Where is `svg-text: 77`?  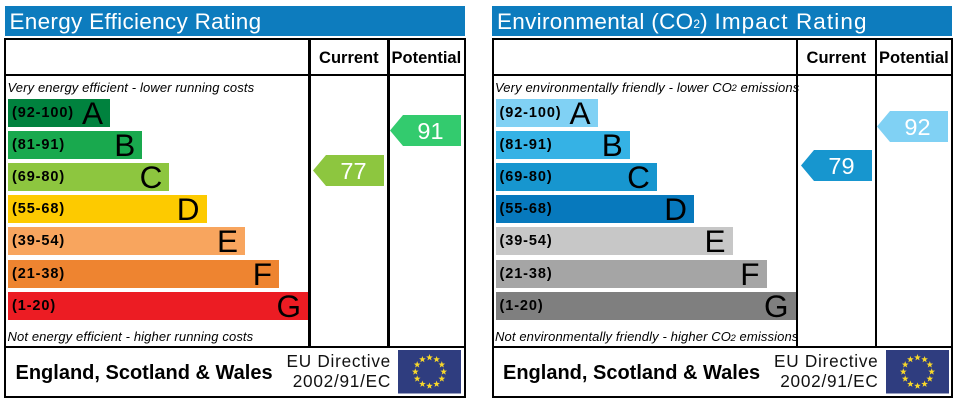
svg-text: 77 is located at coordinates (354, 171).